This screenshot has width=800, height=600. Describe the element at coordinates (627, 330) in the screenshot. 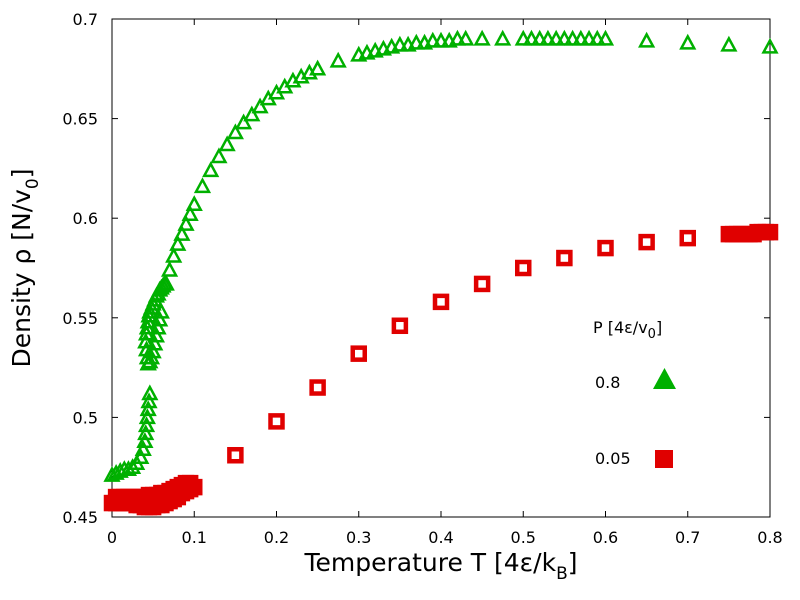

I see `legend-title: P [4ε/v0]` at that location.